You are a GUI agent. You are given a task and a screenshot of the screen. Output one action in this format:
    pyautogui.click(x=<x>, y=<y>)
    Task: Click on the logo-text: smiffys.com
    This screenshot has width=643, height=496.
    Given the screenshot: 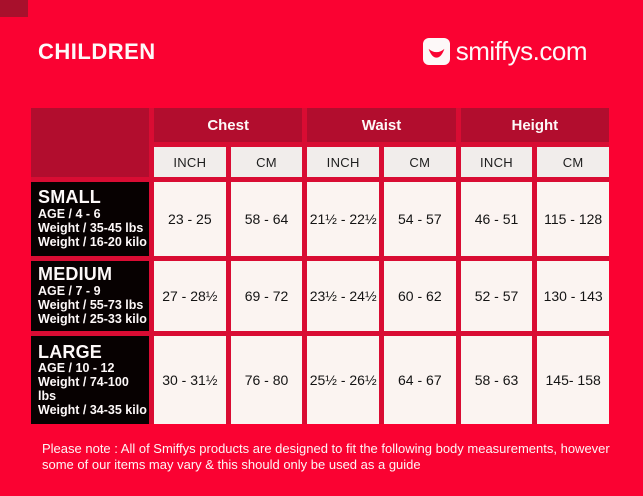 What is the action you would take?
    pyautogui.click(x=521, y=51)
    